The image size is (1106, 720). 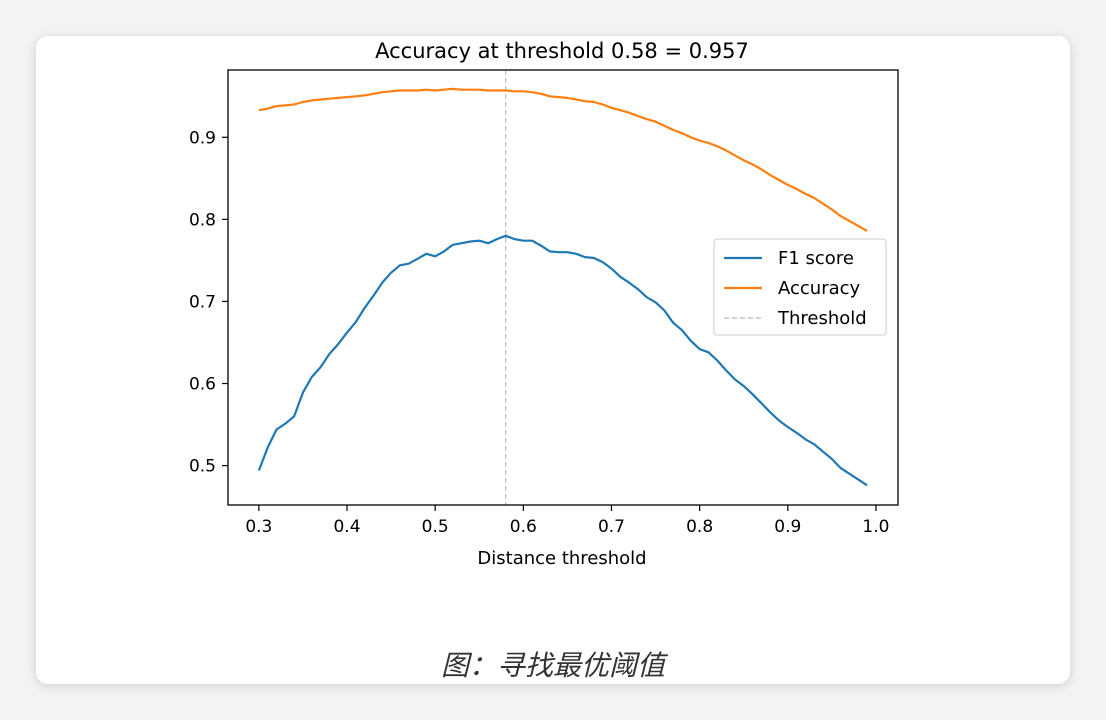 I want to click on legend-label: Accuracy, so click(x=819, y=288).